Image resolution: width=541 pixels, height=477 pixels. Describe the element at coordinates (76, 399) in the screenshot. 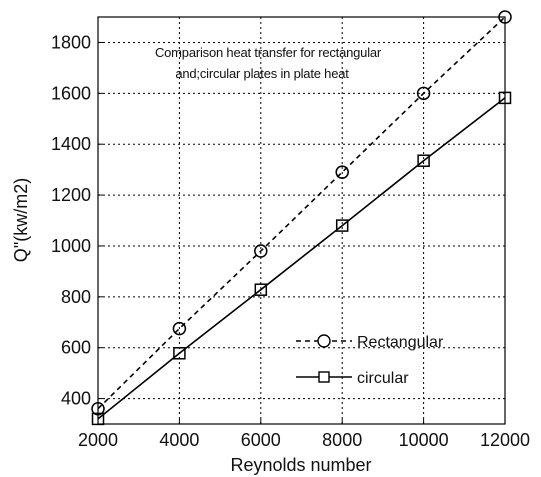

I see `y-tick-label: 400` at that location.